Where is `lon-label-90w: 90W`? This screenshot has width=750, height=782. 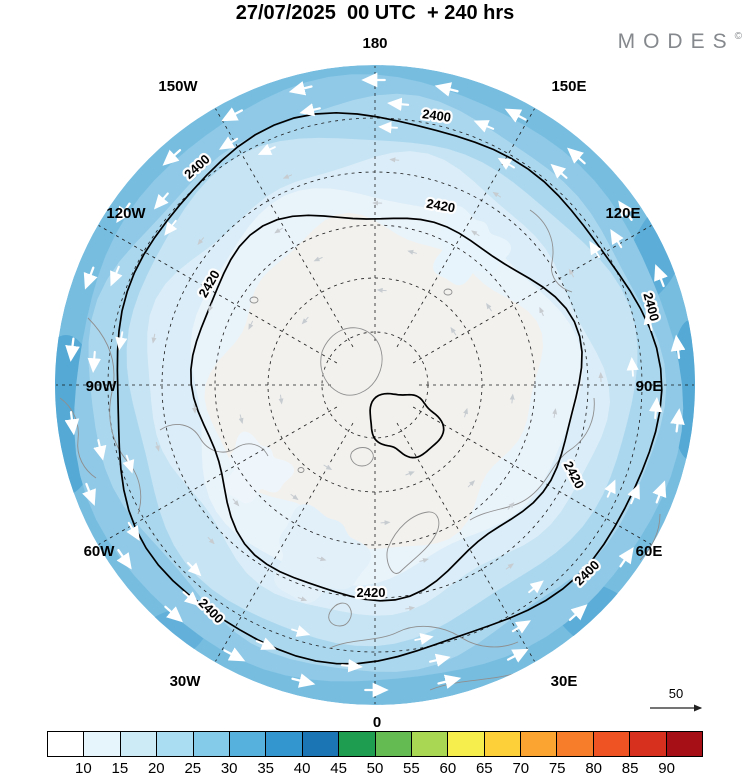 lon-label-90w: 90W is located at coordinates (102, 386).